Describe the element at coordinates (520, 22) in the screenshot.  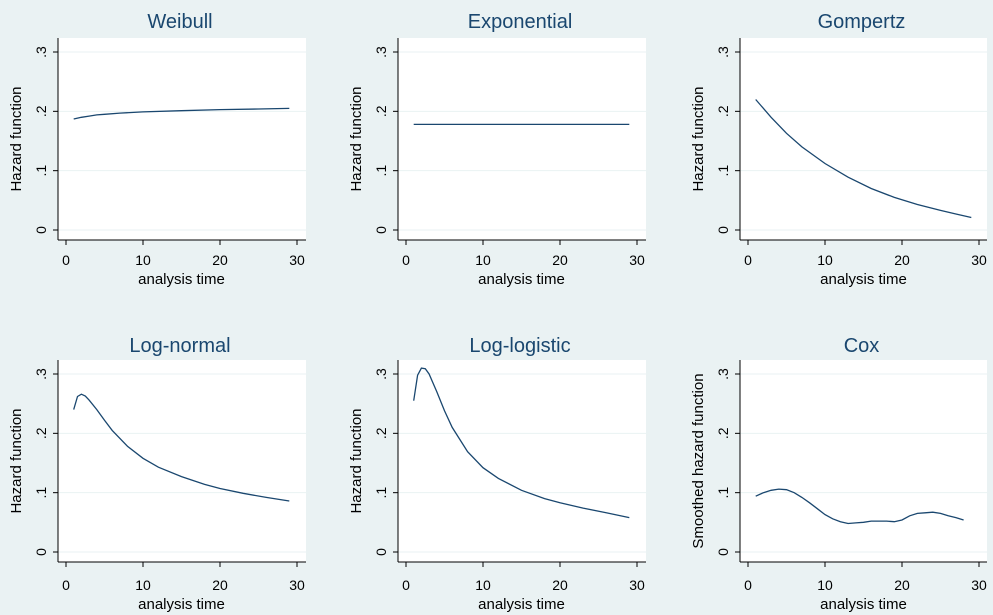
I see `panel-title: Exponential` at that location.